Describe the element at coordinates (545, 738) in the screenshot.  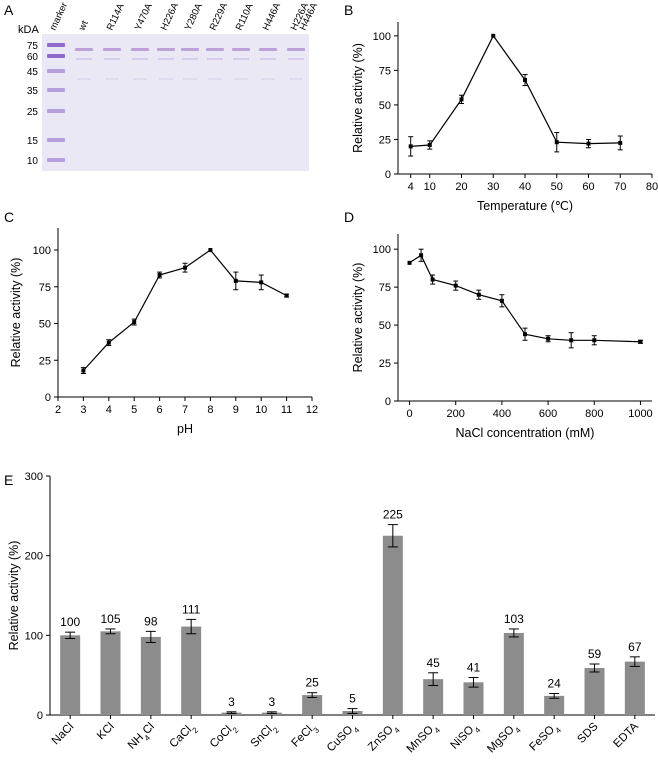
I see `category-label: FeSO4` at that location.